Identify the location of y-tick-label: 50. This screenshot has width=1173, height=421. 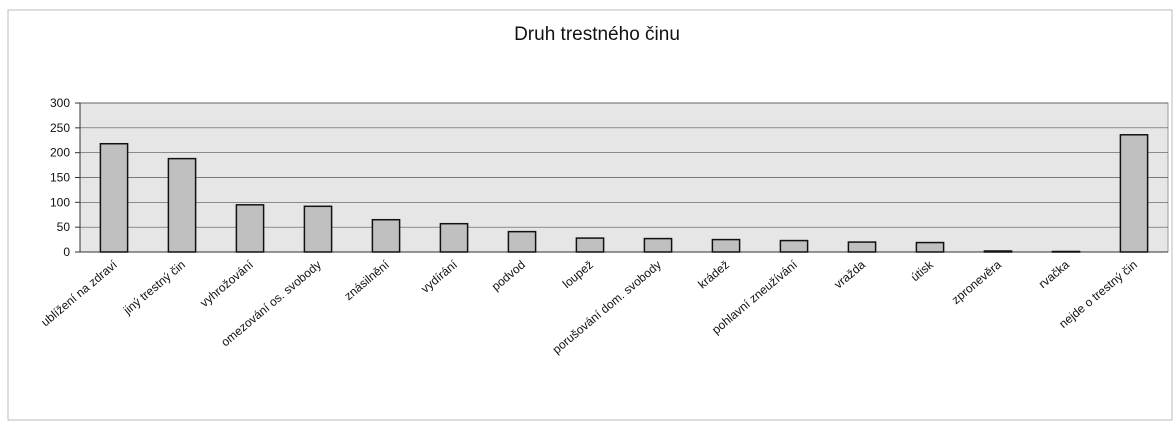
(64, 227).